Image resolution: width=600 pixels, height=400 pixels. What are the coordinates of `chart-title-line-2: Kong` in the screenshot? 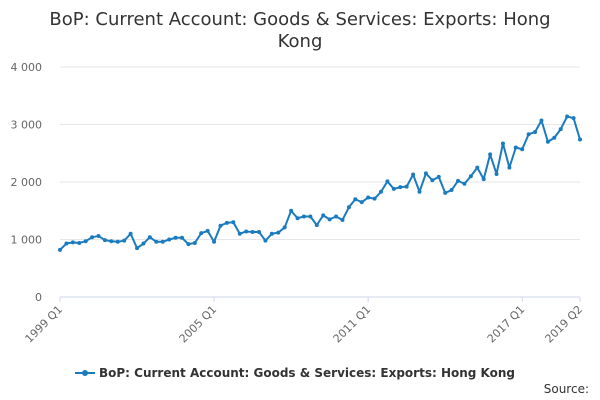 It's located at (300, 41).